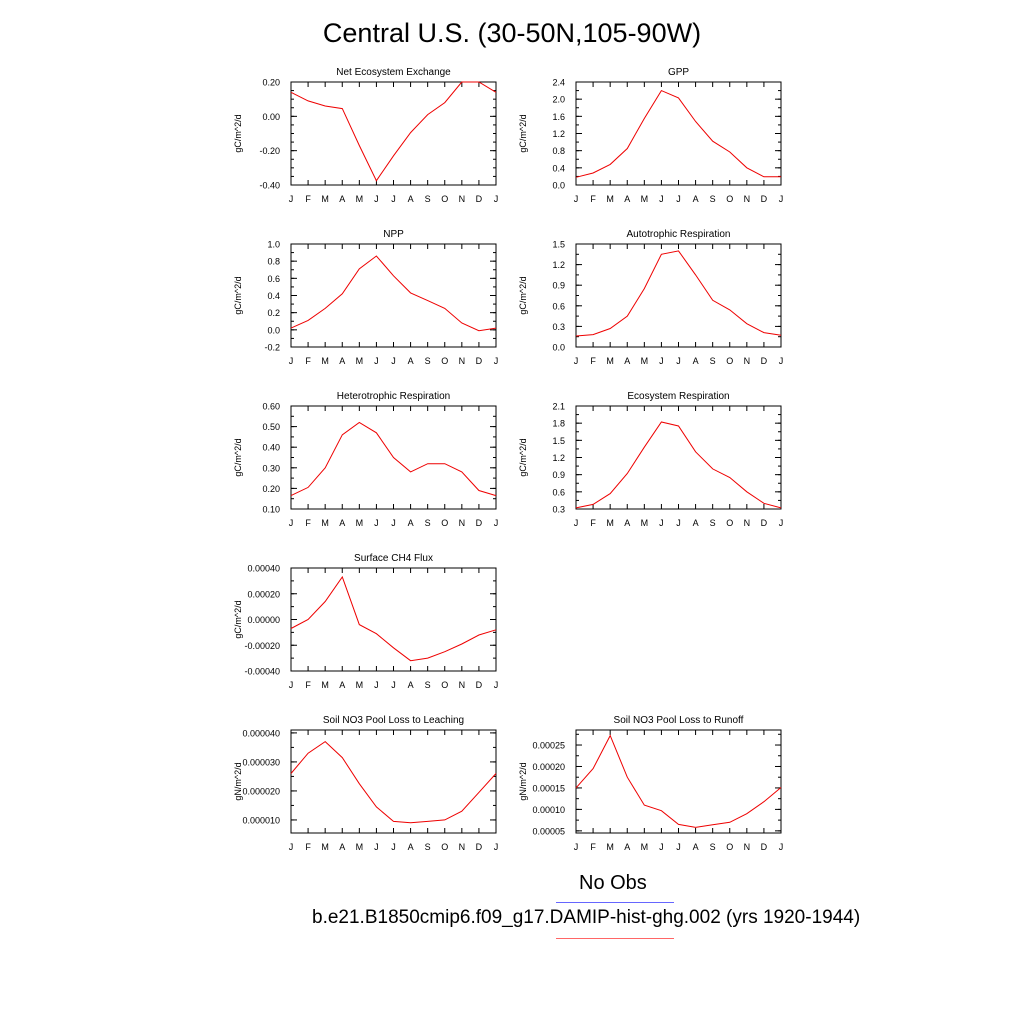 The image size is (1024, 1024). What do you see at coordinates (548, 810) in the screenshot?
I see `y-tick-label: 0.00010` at bounding box center [548, 810].